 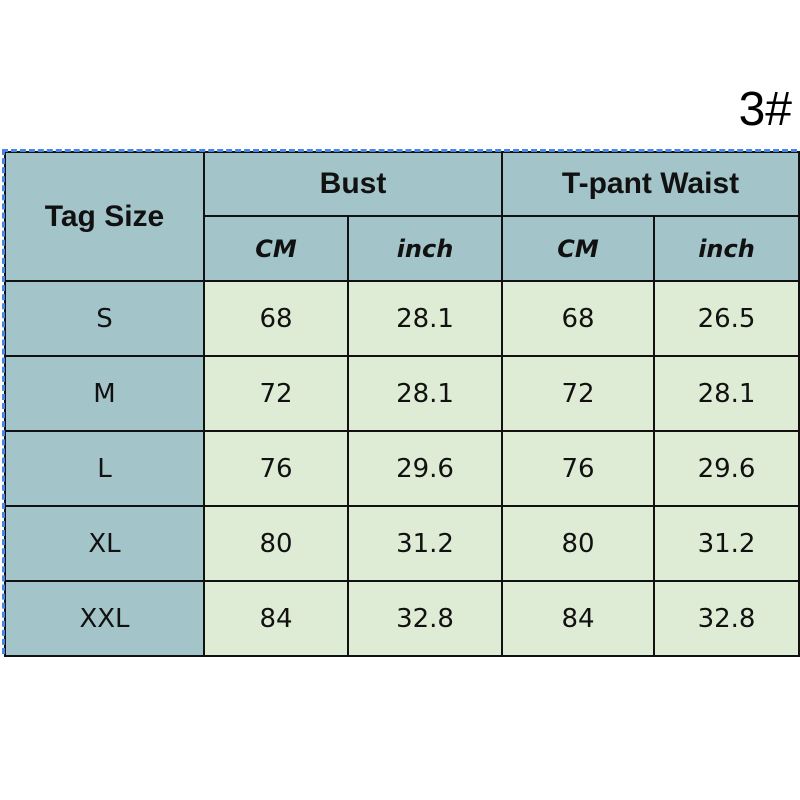 What do you see at coordinates (726, 468) in the screenshot?
I see `cell-waist-in: 29.6` at bounding box center [726, 468].